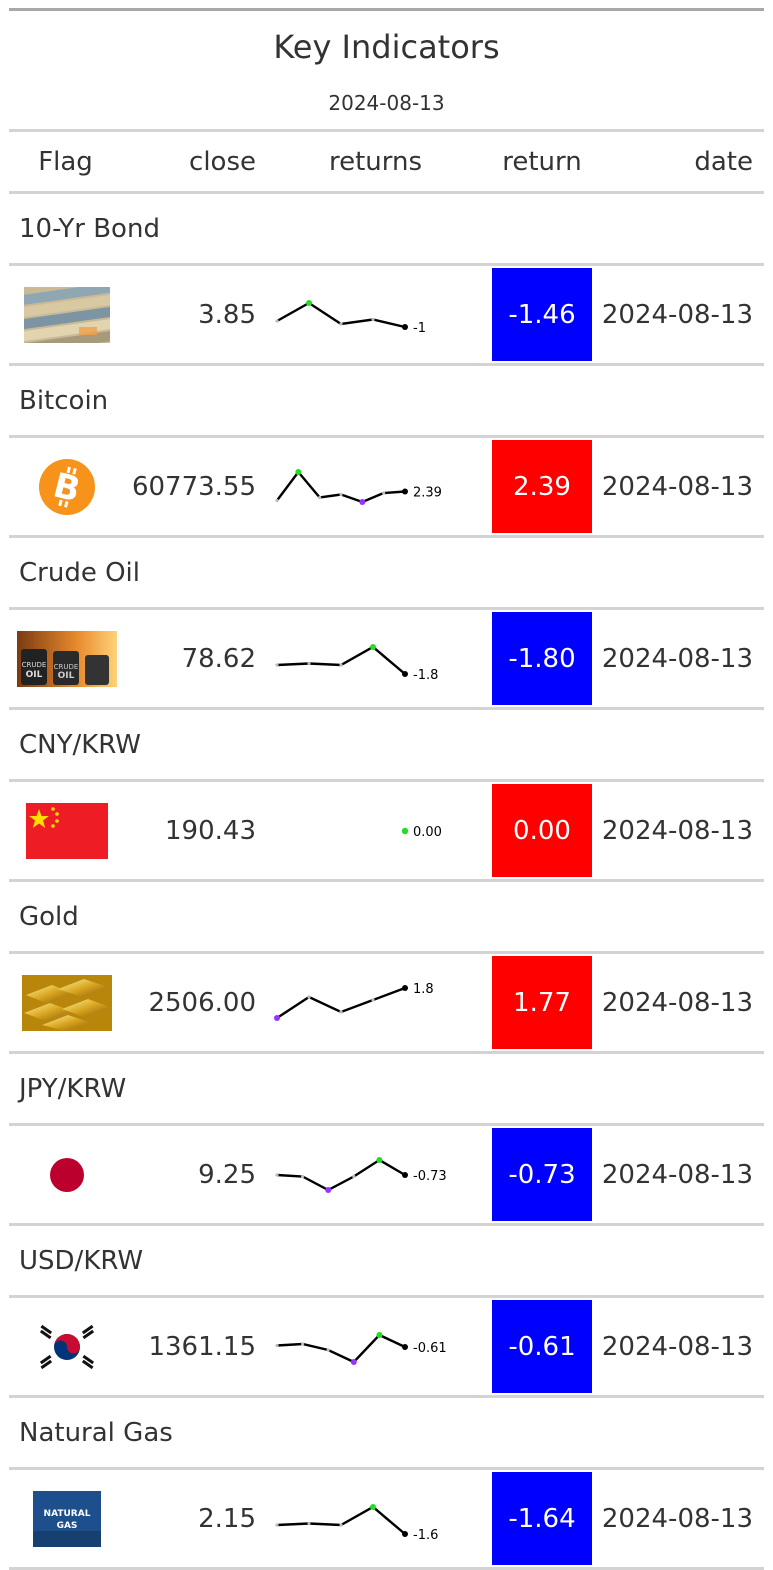  Describe the element at coordinates (542, 658) in the screenshot. I see `return-cell: -1.80` at that location.